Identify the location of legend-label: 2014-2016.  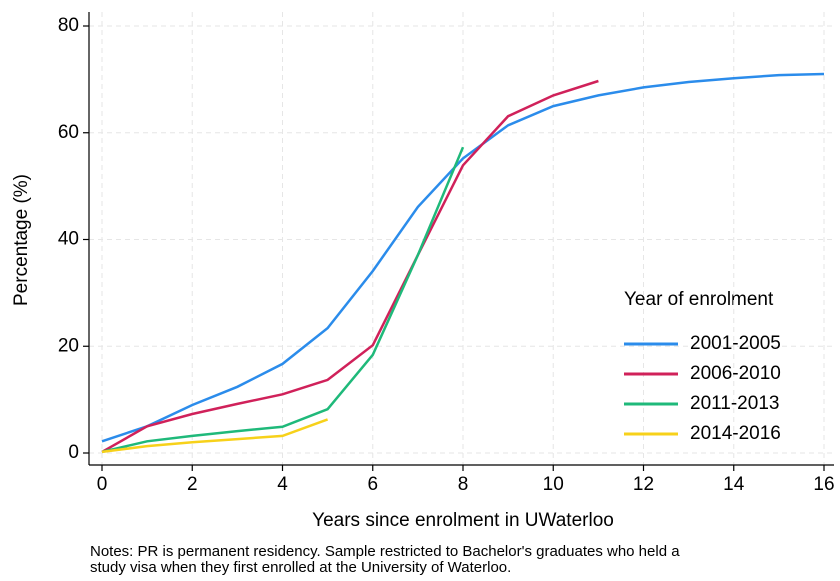
(735, 433).